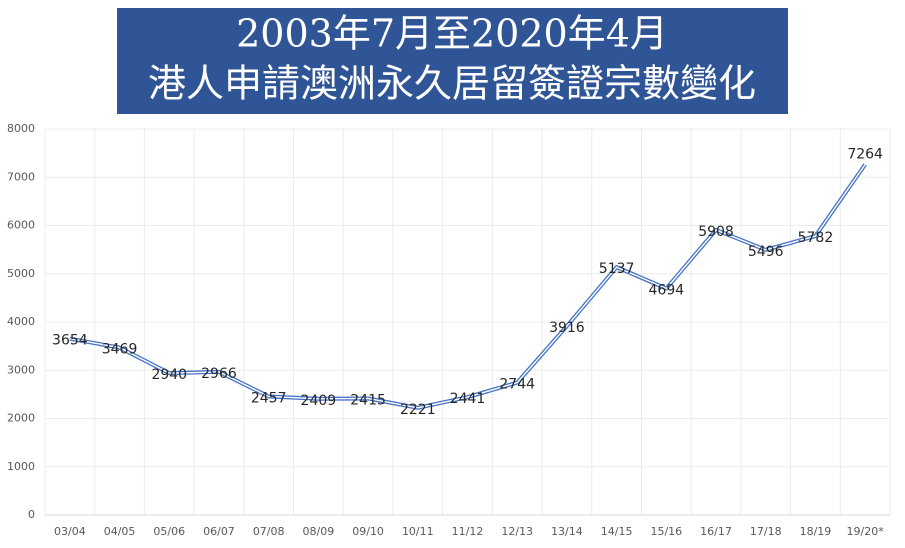  I want to click on y-tick-label: 8000, so click(21, 128).